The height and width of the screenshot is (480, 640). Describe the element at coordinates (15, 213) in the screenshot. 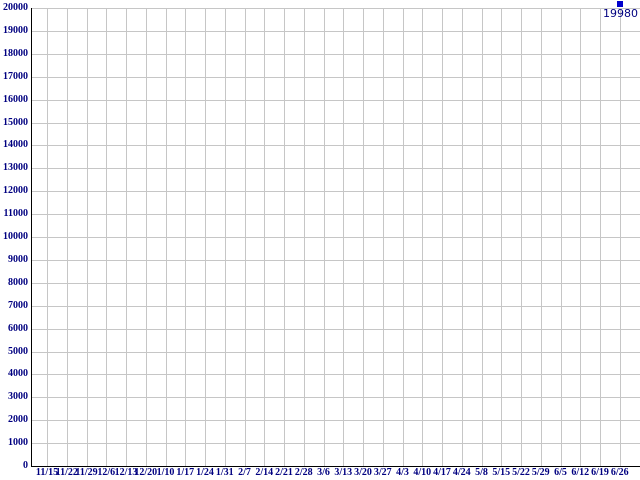

I see `y-axis-tick-label: 11000` at that location.